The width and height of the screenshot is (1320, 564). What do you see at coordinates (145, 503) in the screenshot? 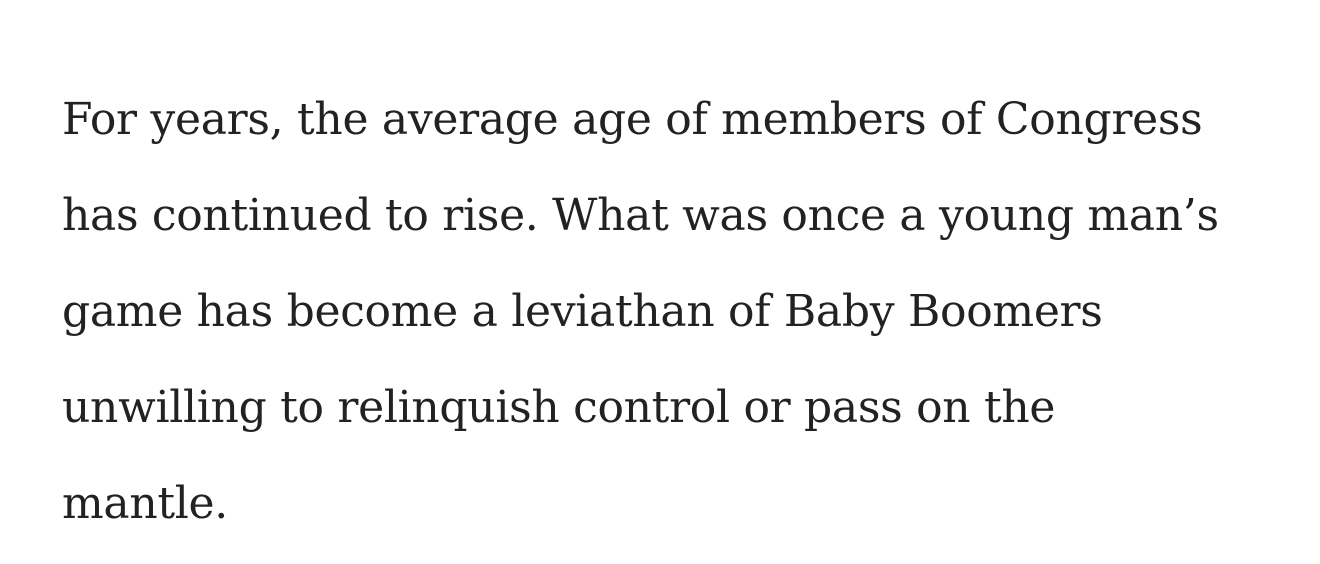
I see `paragraph-line: mantle.` at bounding box center [145, 503].